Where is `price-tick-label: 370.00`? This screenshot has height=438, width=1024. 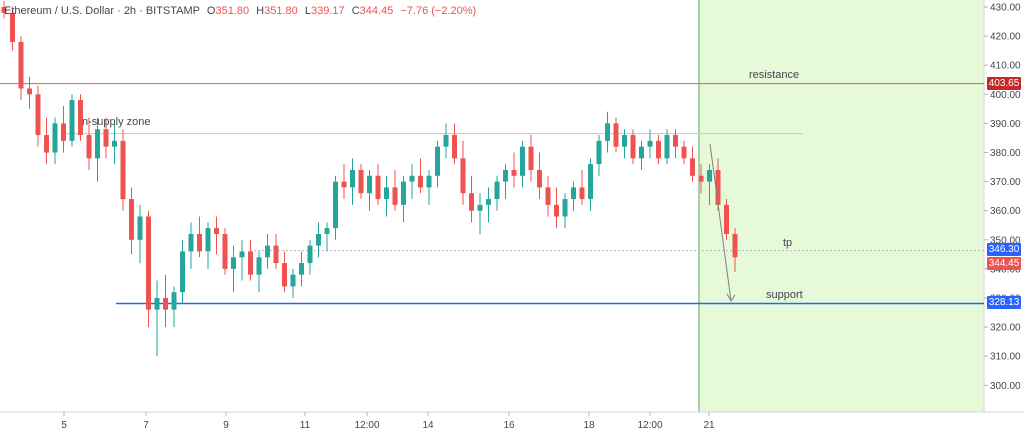 price-tick-label: 370.00 is located at coordinates (1005, 182).